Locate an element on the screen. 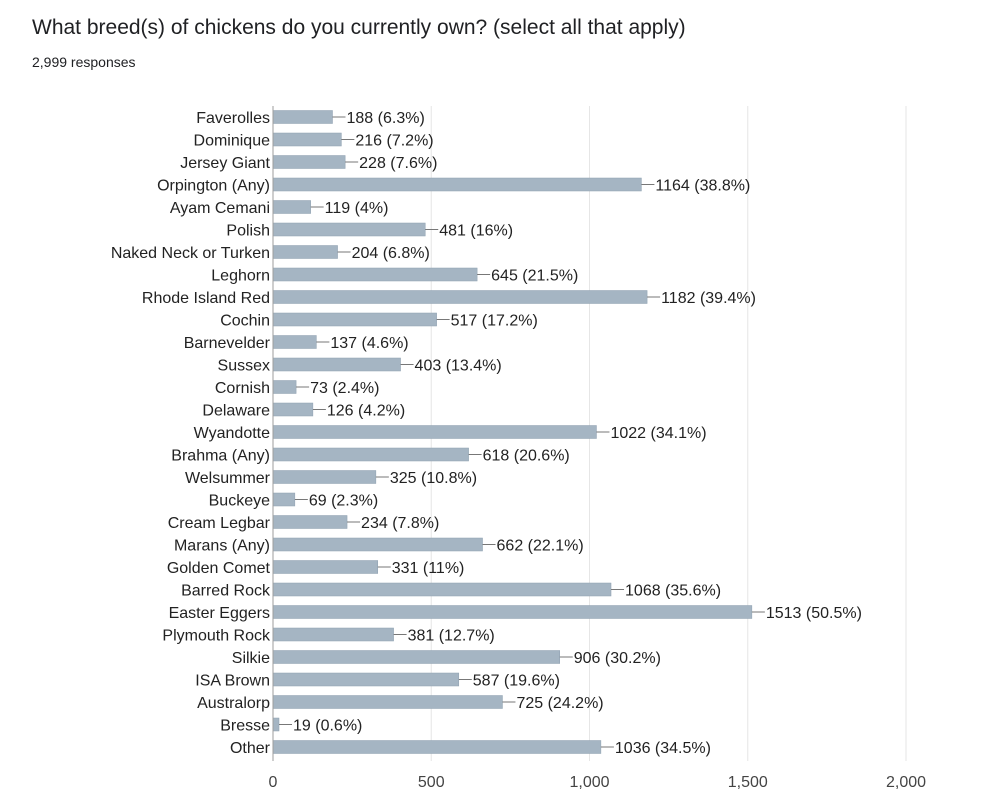 Image resolution: width=1000 pixels, height=800 pixels. category-label: Naked Neck or Turken is located at coordinates (190, 253).